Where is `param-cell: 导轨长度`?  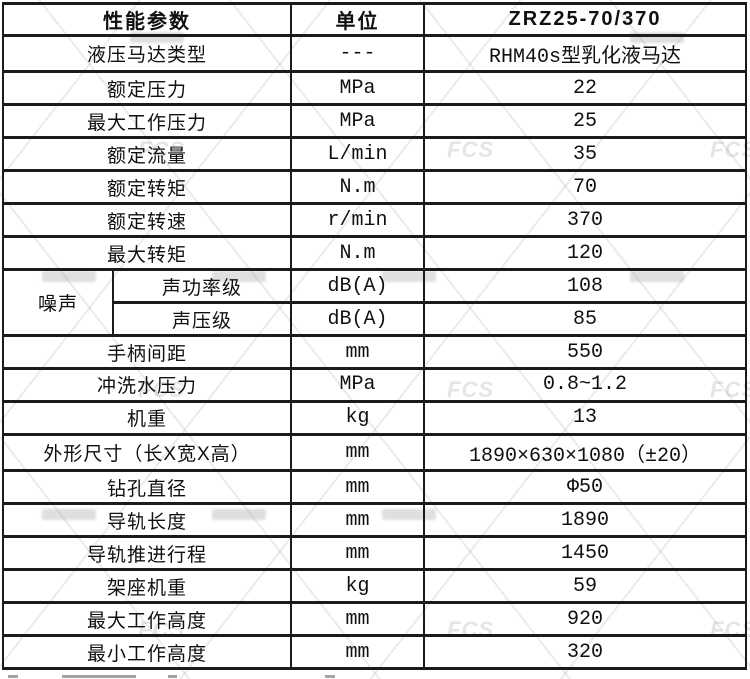 param-cell: 导轨长度 is located at coordinates (147, 520).